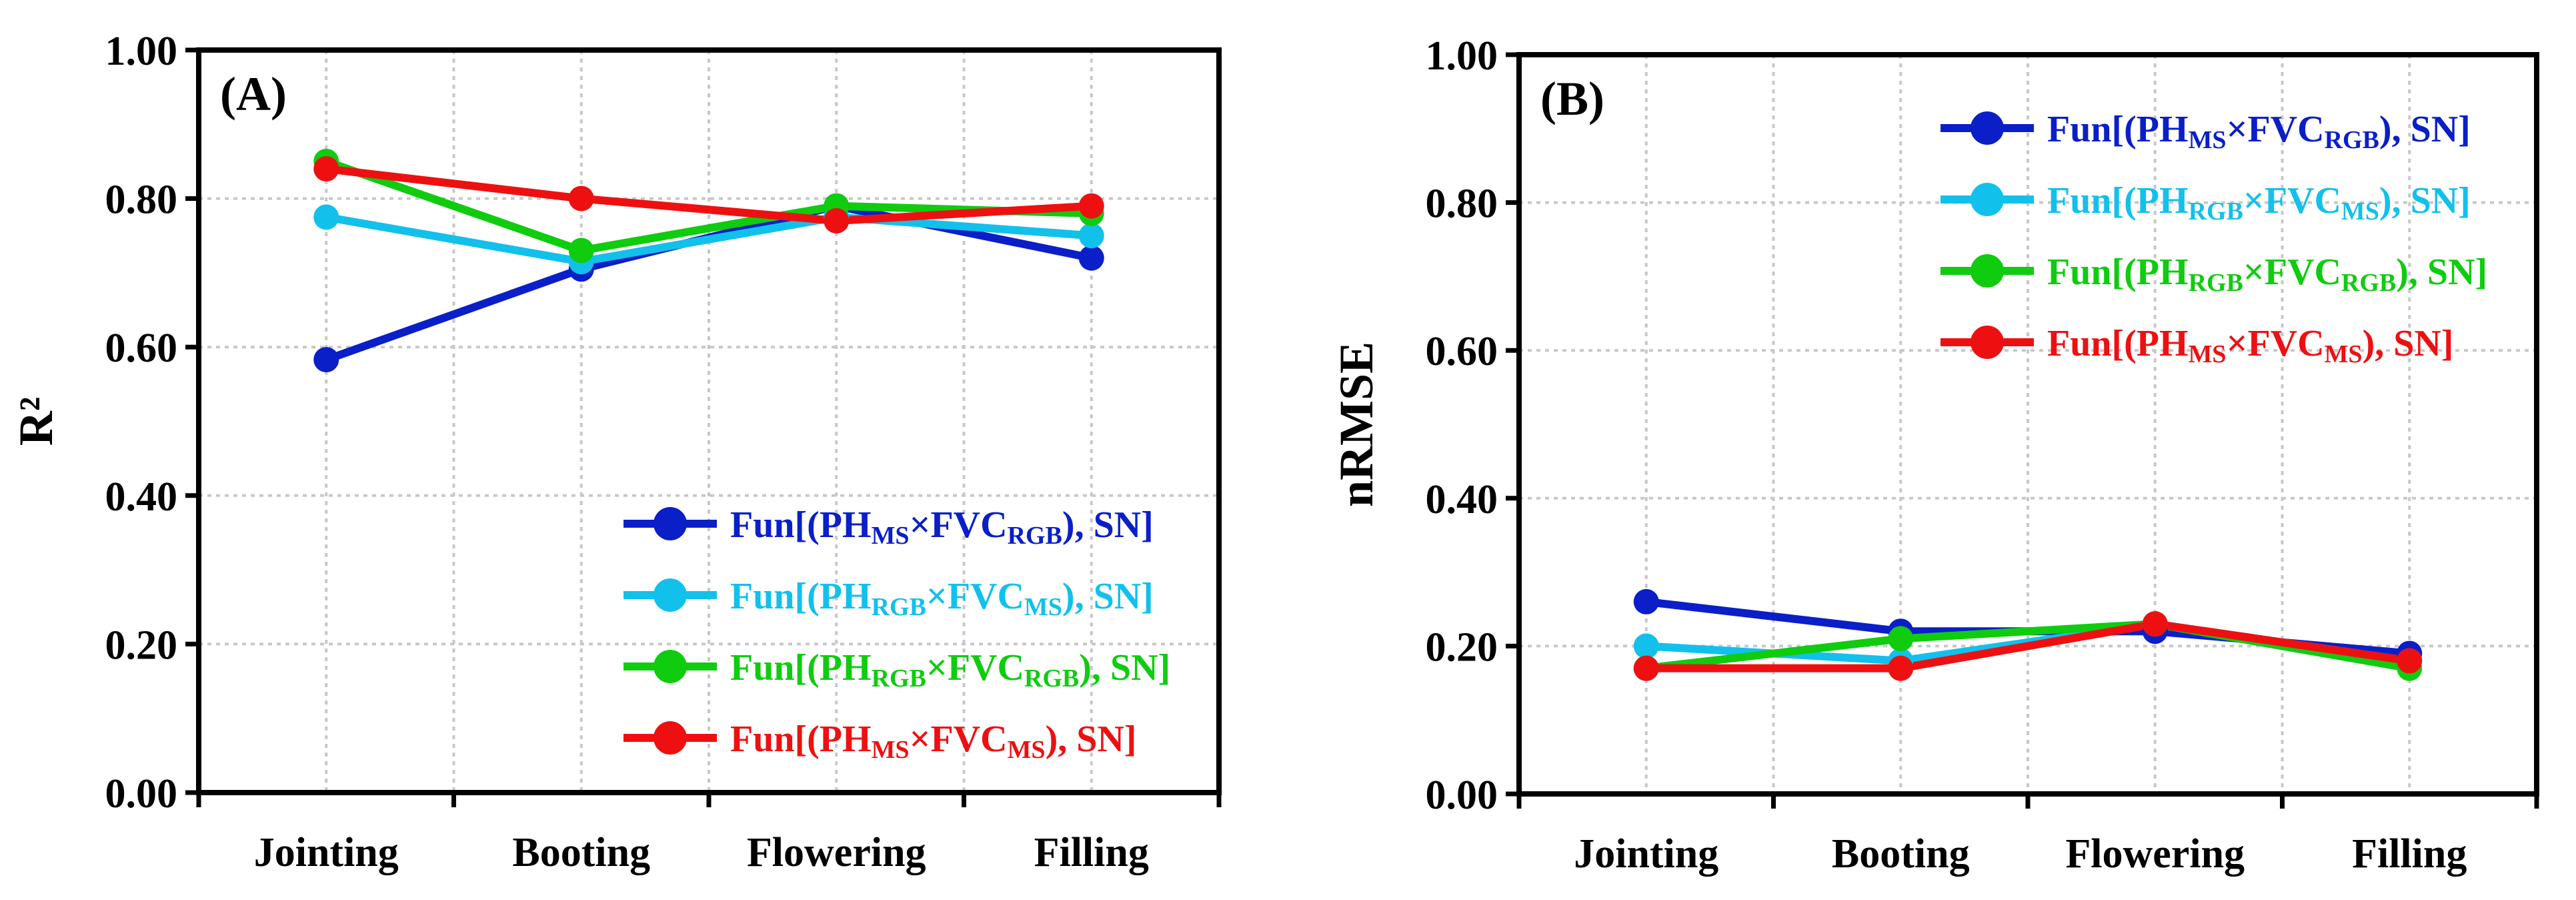 The height and width of the screenshot is (900, 2576). Describe the element at coordinates (1356, 424) in the screenshot. I see `y-axis-title: nRMSE` at that location.